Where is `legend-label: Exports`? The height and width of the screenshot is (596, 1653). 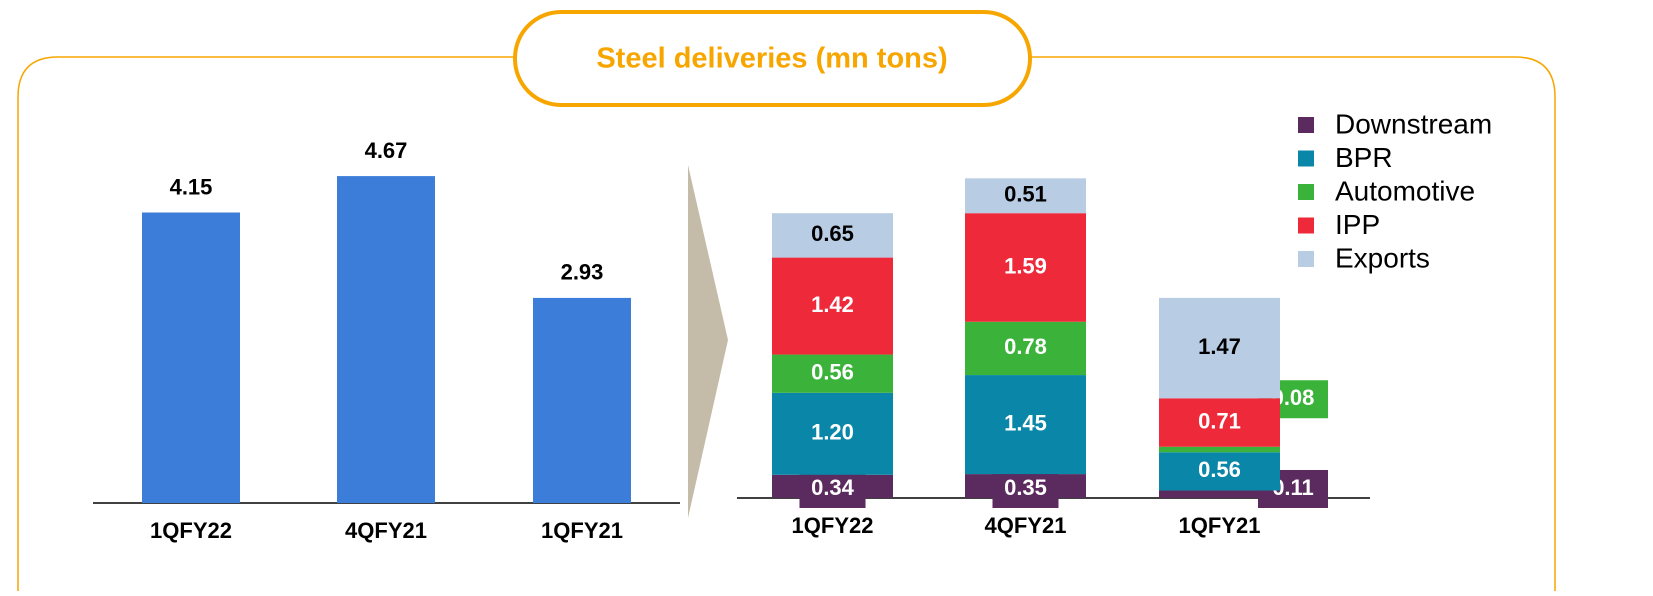
legend-label: Exports is located at coordinates (1382, 257).